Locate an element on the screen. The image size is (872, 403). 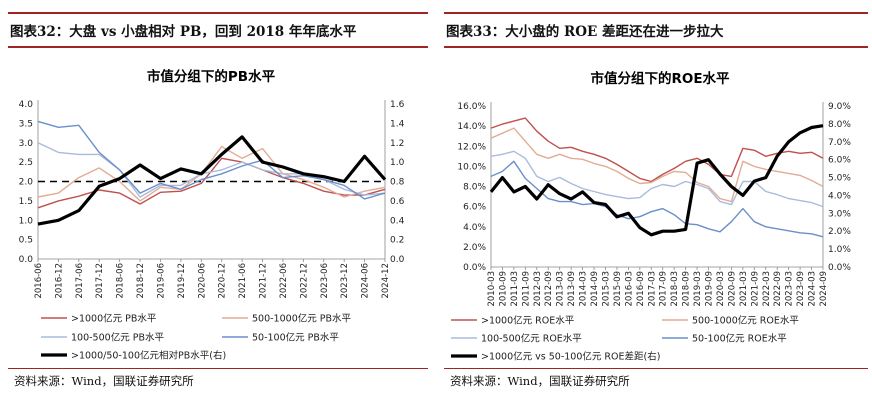
x-tick-label: 2022-03 is located at coordinates (767, 289).